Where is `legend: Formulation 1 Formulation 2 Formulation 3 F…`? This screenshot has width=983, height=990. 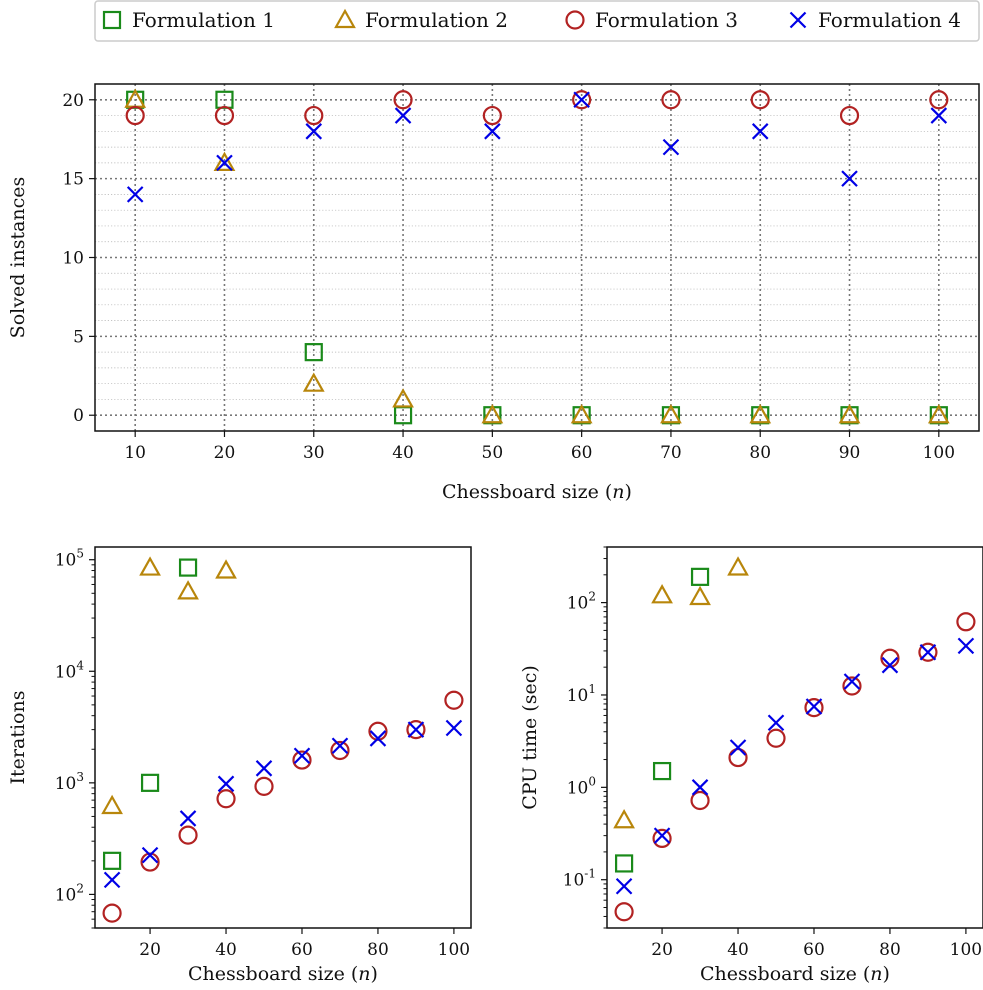 legend: Formulation 1 Formulation 2 Formulation 3 F… is located at coordinates (537, 21).